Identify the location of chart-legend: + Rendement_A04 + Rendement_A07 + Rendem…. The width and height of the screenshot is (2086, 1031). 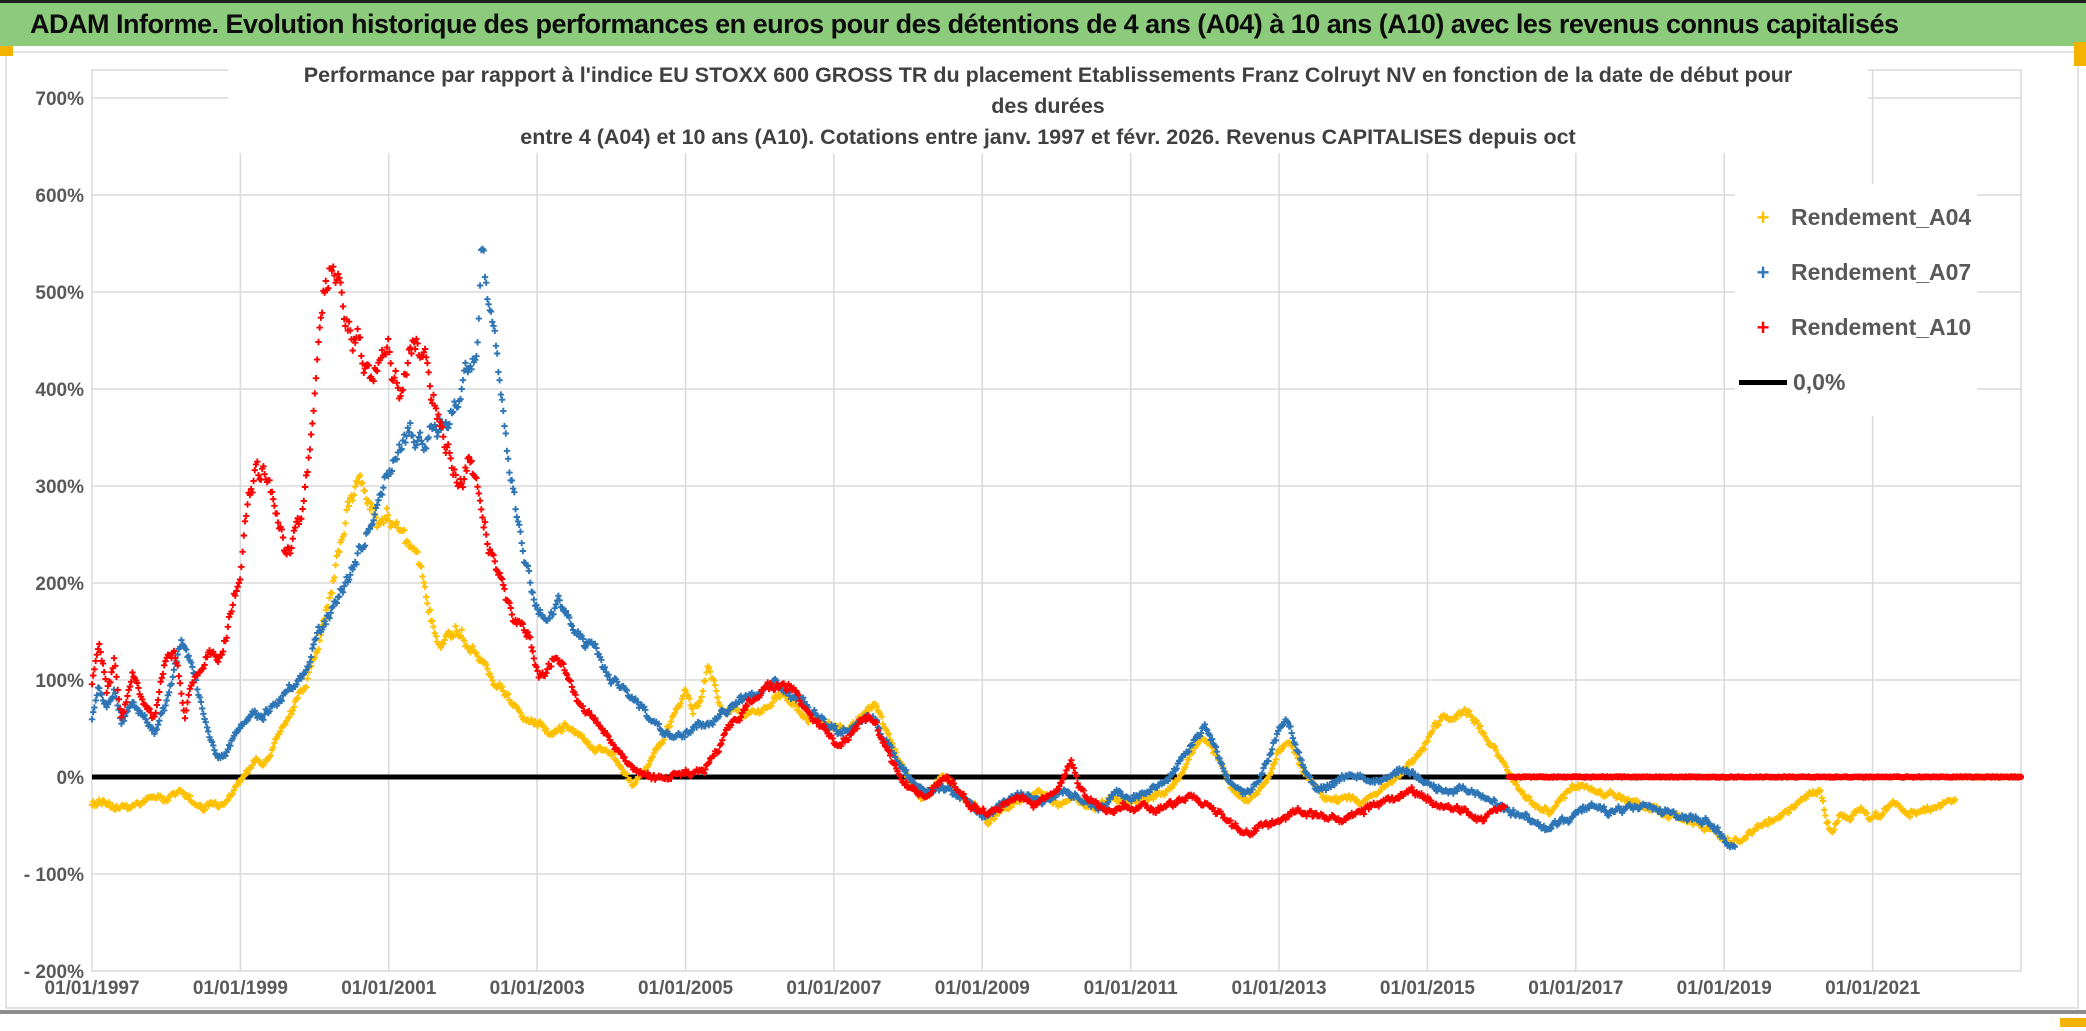
(1856, 300).